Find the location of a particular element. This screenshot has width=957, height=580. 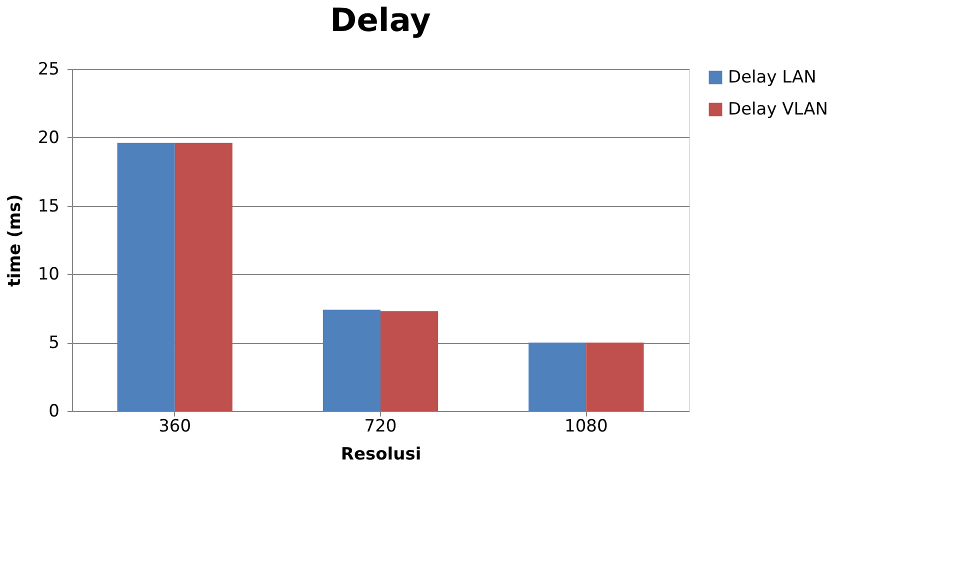

y-axis-title: time (ms) is located at coordinates (14, 240).